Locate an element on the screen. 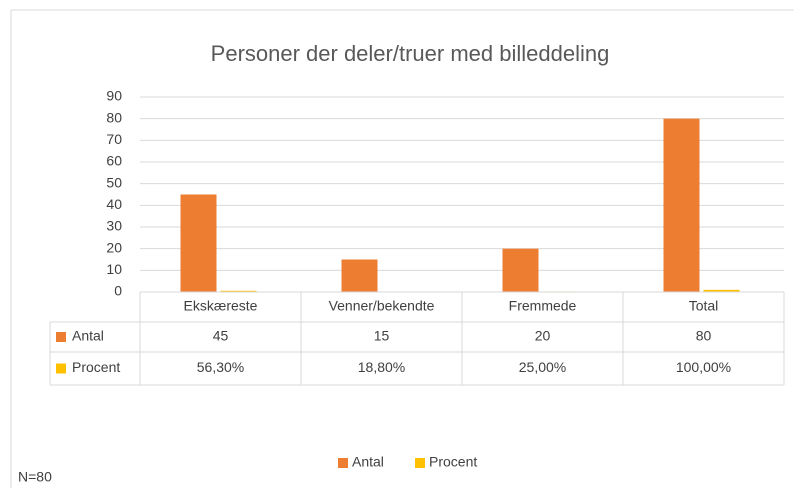 The width and height of the screenshot is (794, 488). y-tick-label: 0 is located at coordinates (118, 291).